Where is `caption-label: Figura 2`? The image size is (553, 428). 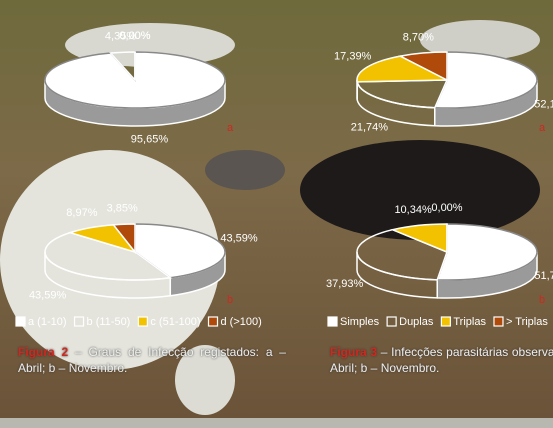 caption-label: Figura 2 is located at coordinates (43, 352).